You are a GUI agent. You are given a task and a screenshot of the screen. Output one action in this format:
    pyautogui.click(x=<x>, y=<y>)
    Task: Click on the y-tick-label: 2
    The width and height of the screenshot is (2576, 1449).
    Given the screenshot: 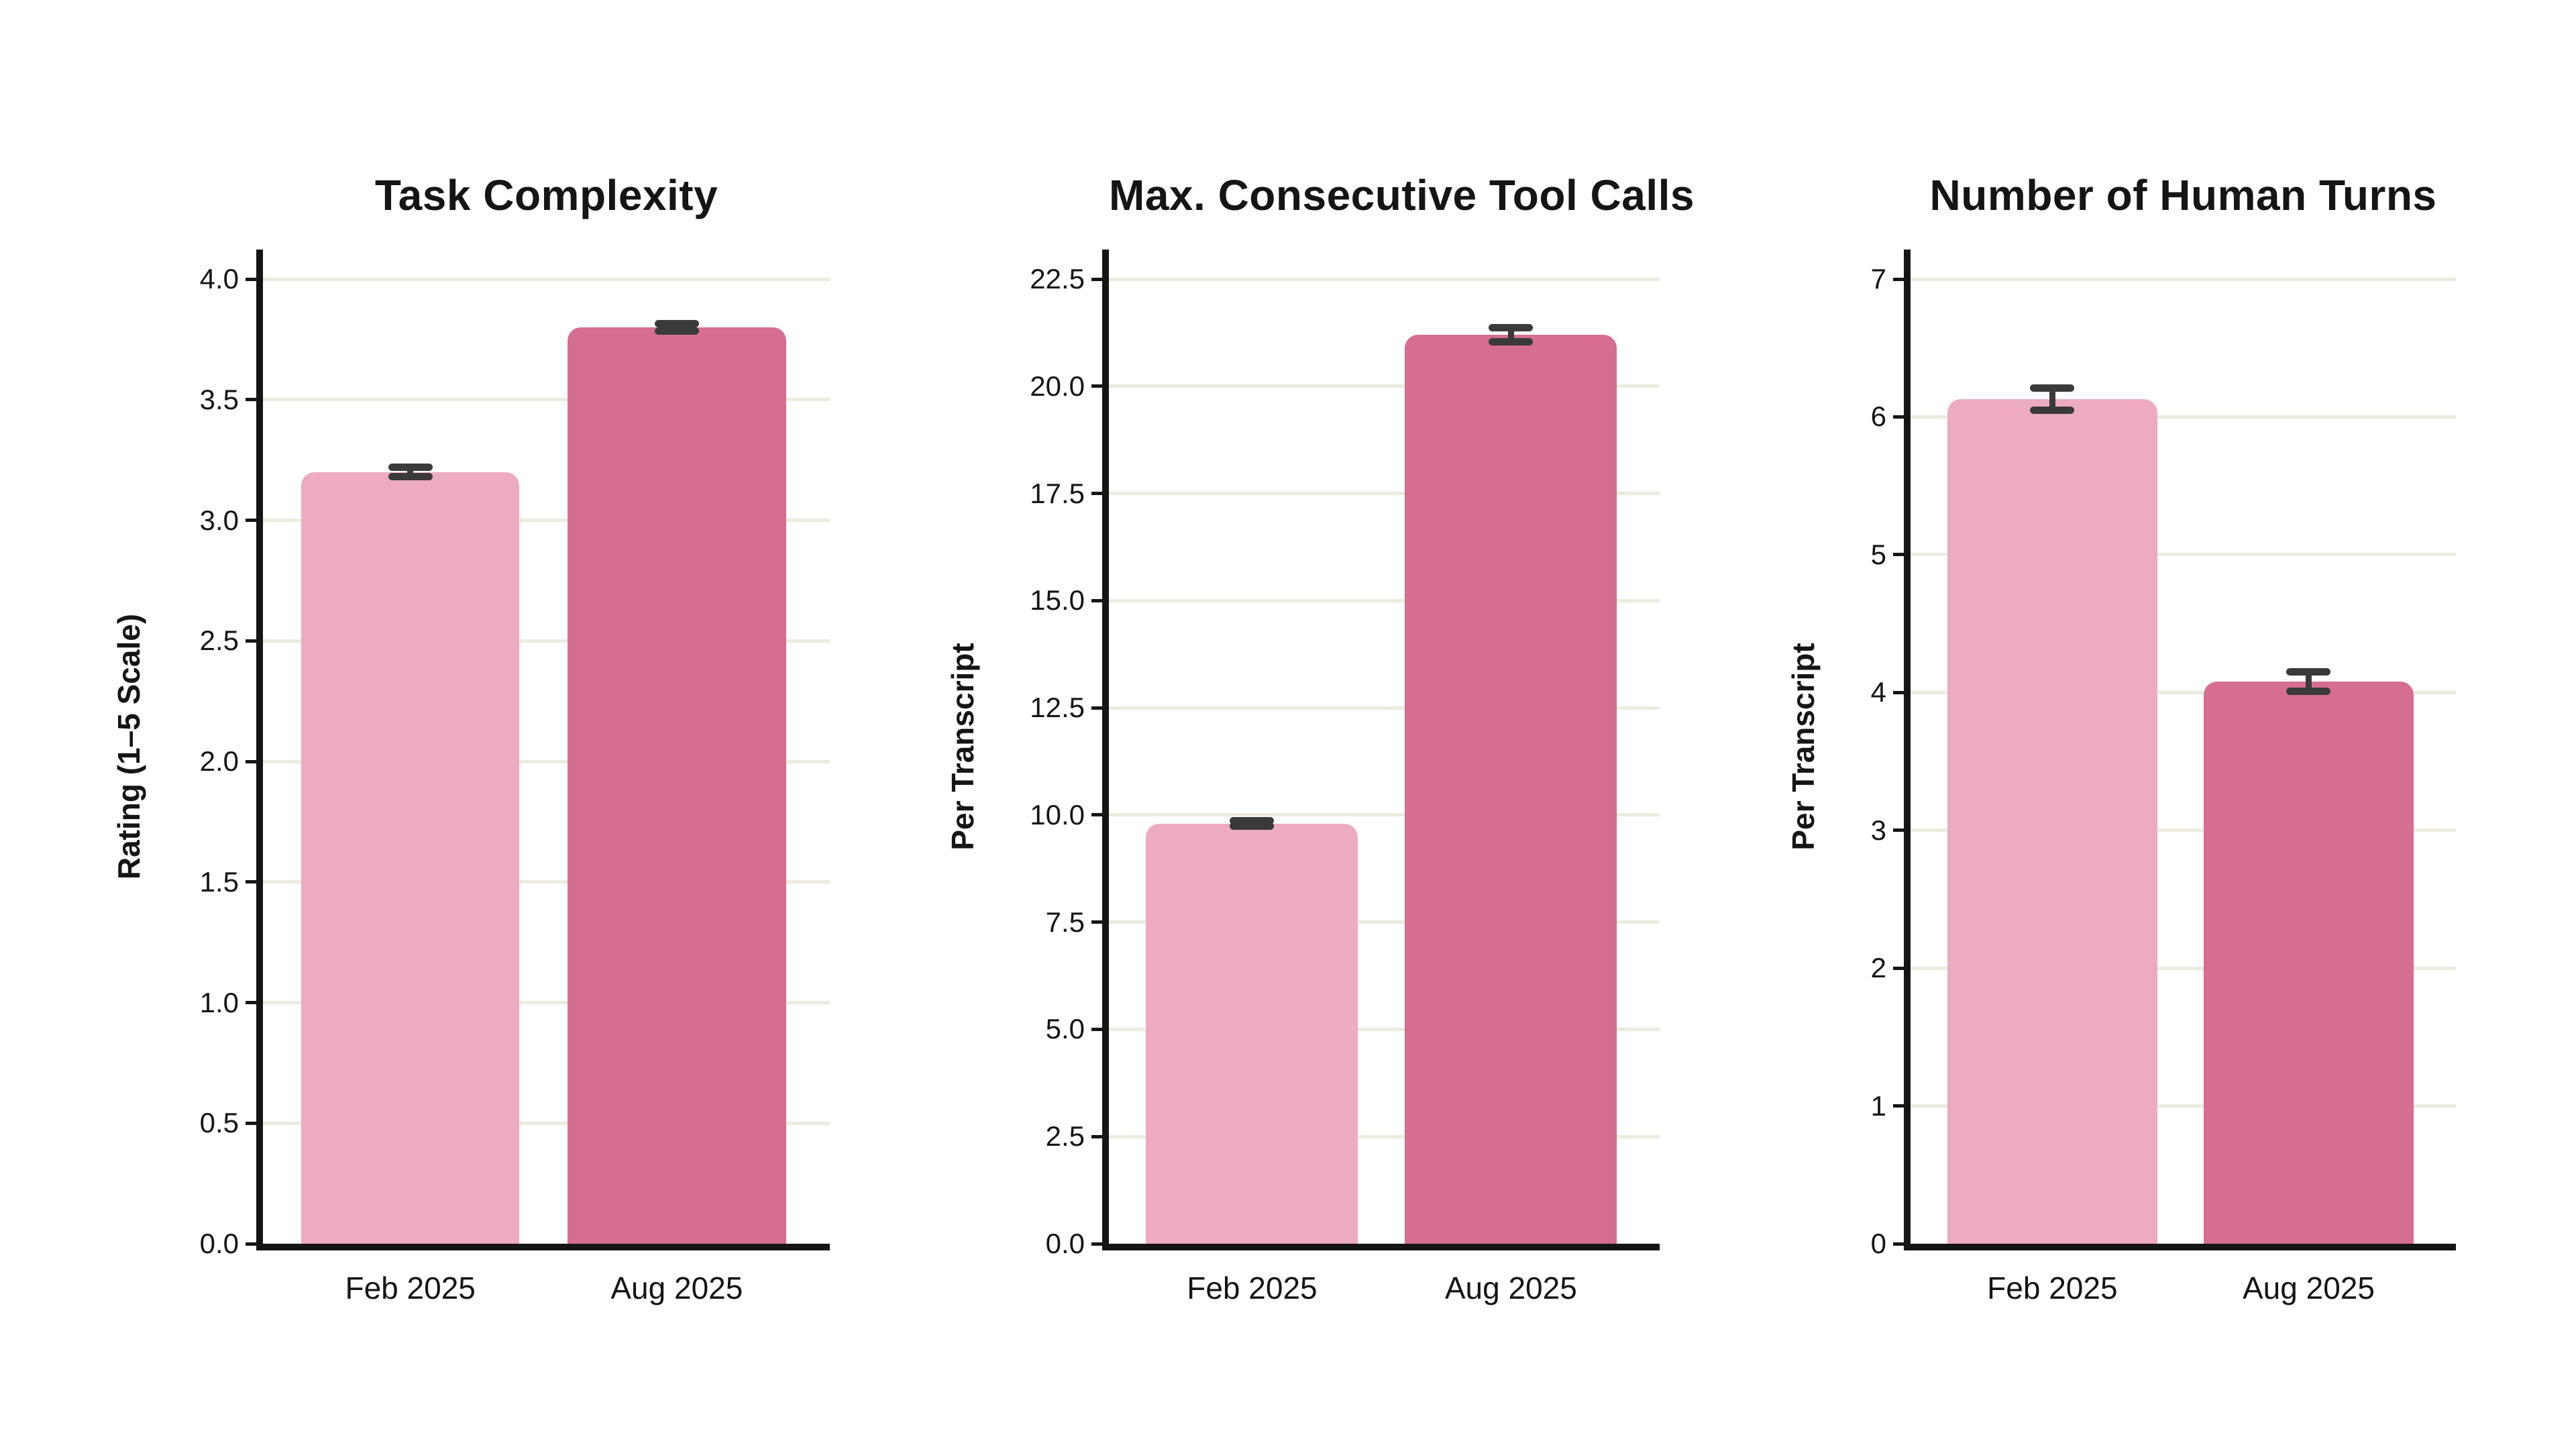 What is the action you would take?
    pyautogui.click(x=1878, y=968)
    